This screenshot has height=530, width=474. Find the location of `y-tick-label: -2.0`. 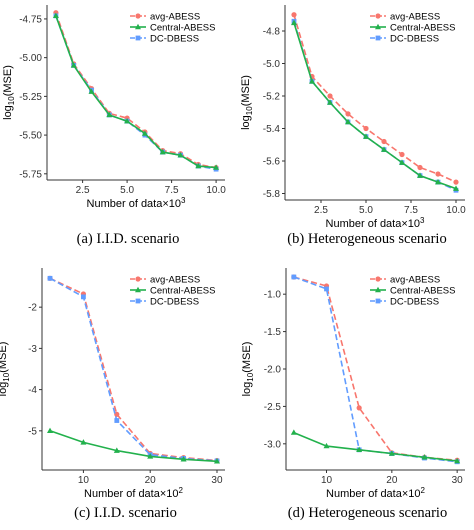

y-tick-label: -2.0 is located at coordinates (273, 370).